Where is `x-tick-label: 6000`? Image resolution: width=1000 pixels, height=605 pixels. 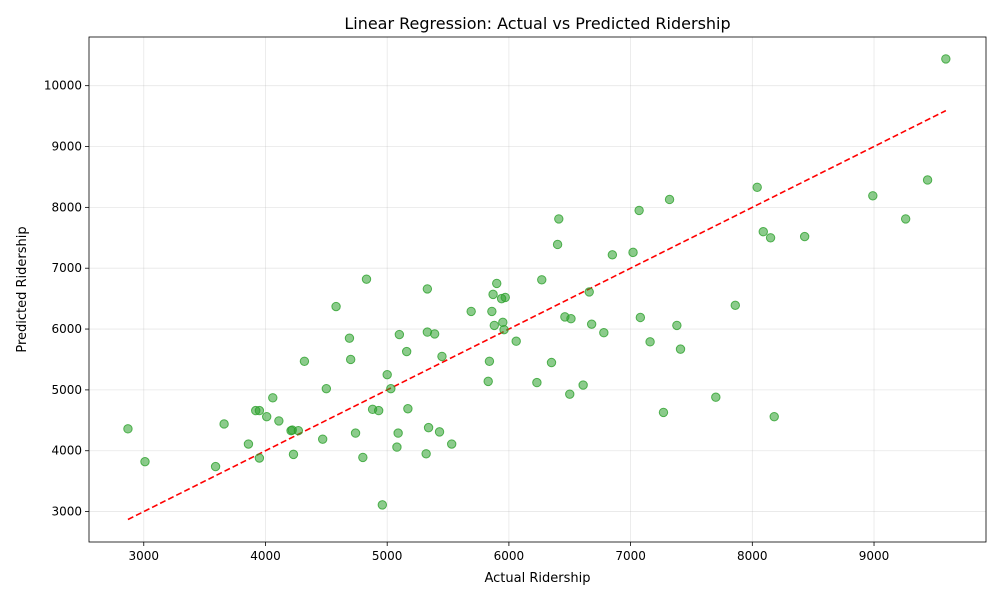 x-tick-label: 6000 is located at coordinates (509, 556).